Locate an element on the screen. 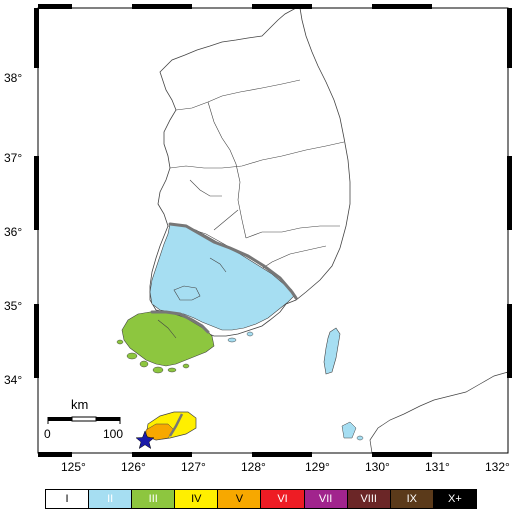 Image resolution: width=522 pixels, height=515 pixels. intensity-legend: I II III IV V VI VII VIII IX X+ is located at coordinates (261, 499).